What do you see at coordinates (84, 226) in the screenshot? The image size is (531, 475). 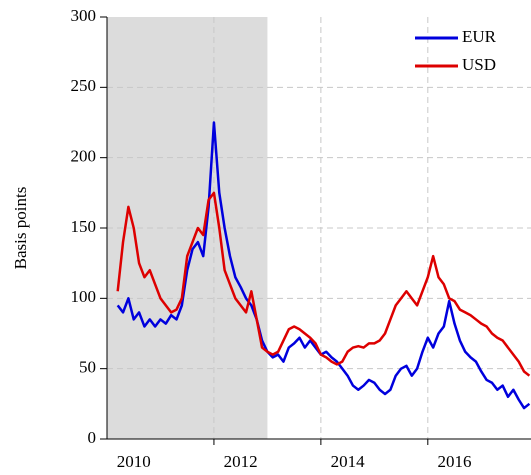 I see `y-tick-label: 150` at bounding box center [84, 226].